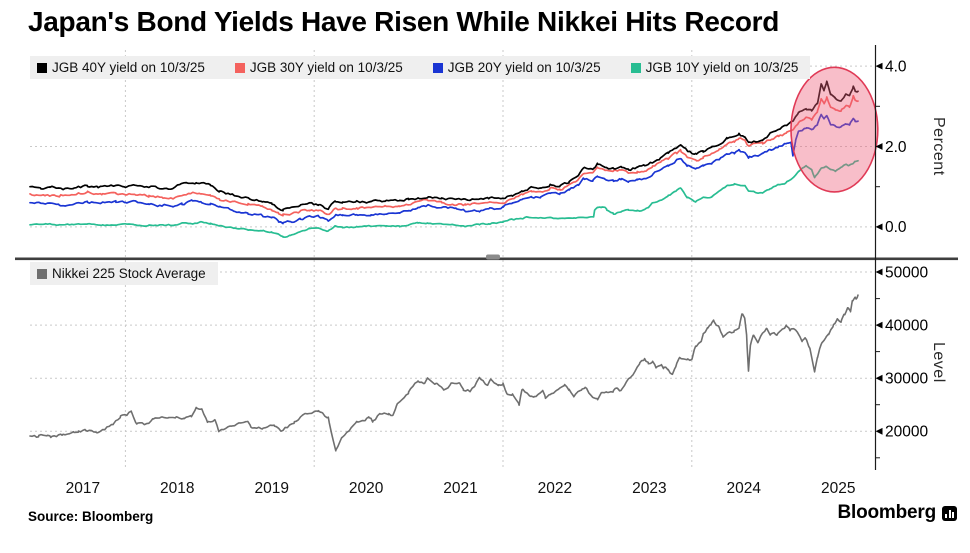  I want to click on legend-item-jgb-30y: JGB 30Y yield on 10/3/25, so click(318, 67).